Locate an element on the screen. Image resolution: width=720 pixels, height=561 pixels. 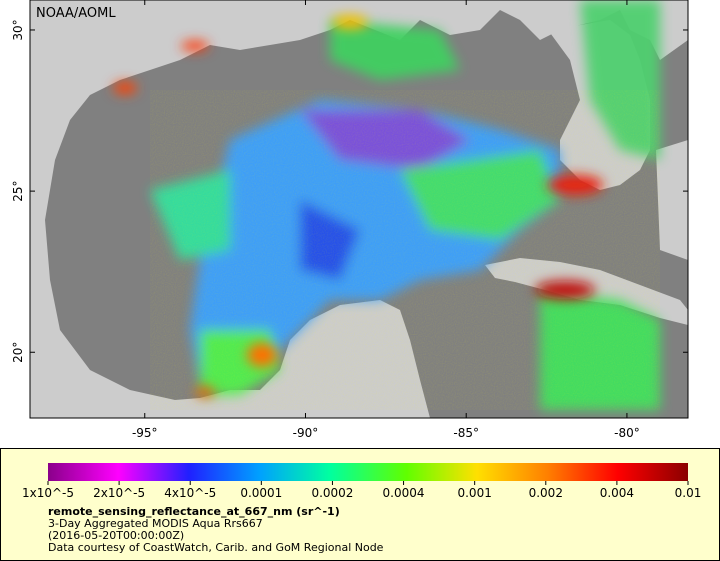
y-tick-label: 20° is located at coordinates (18, 352).